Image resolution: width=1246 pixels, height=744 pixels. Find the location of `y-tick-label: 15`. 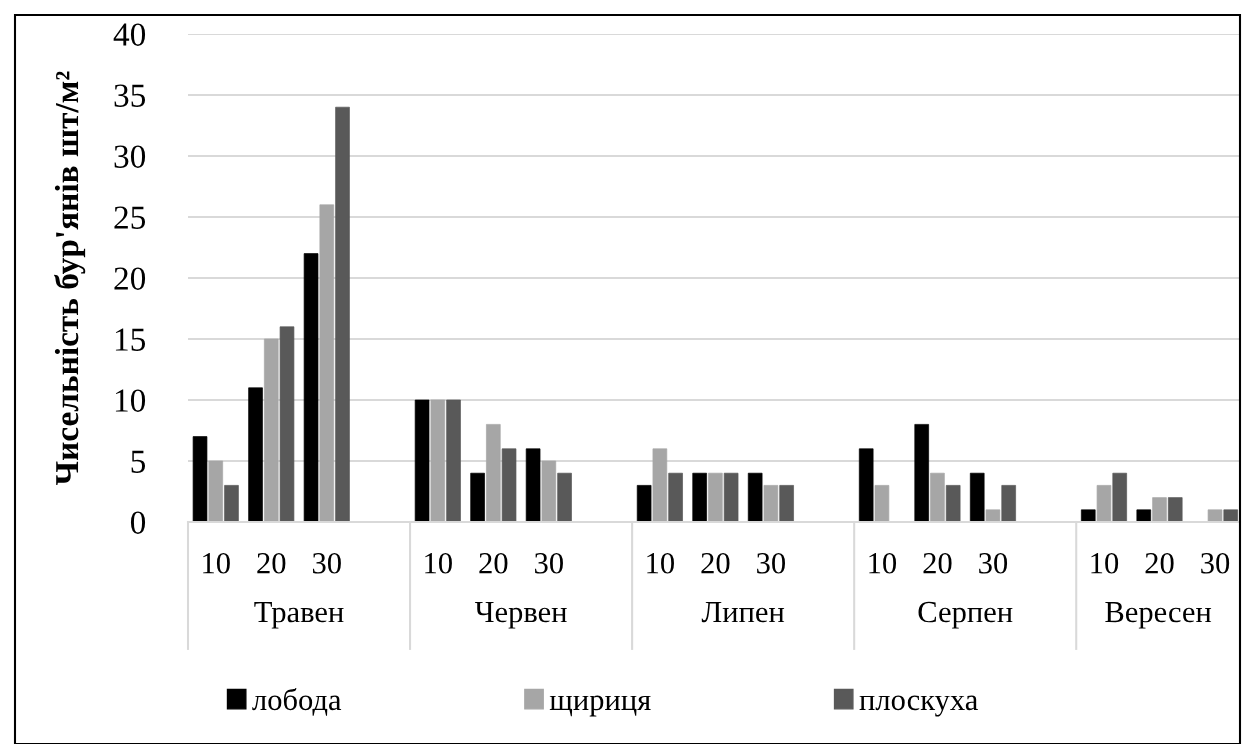

y-tick-label: 15 is located at coordinates (130, 339).